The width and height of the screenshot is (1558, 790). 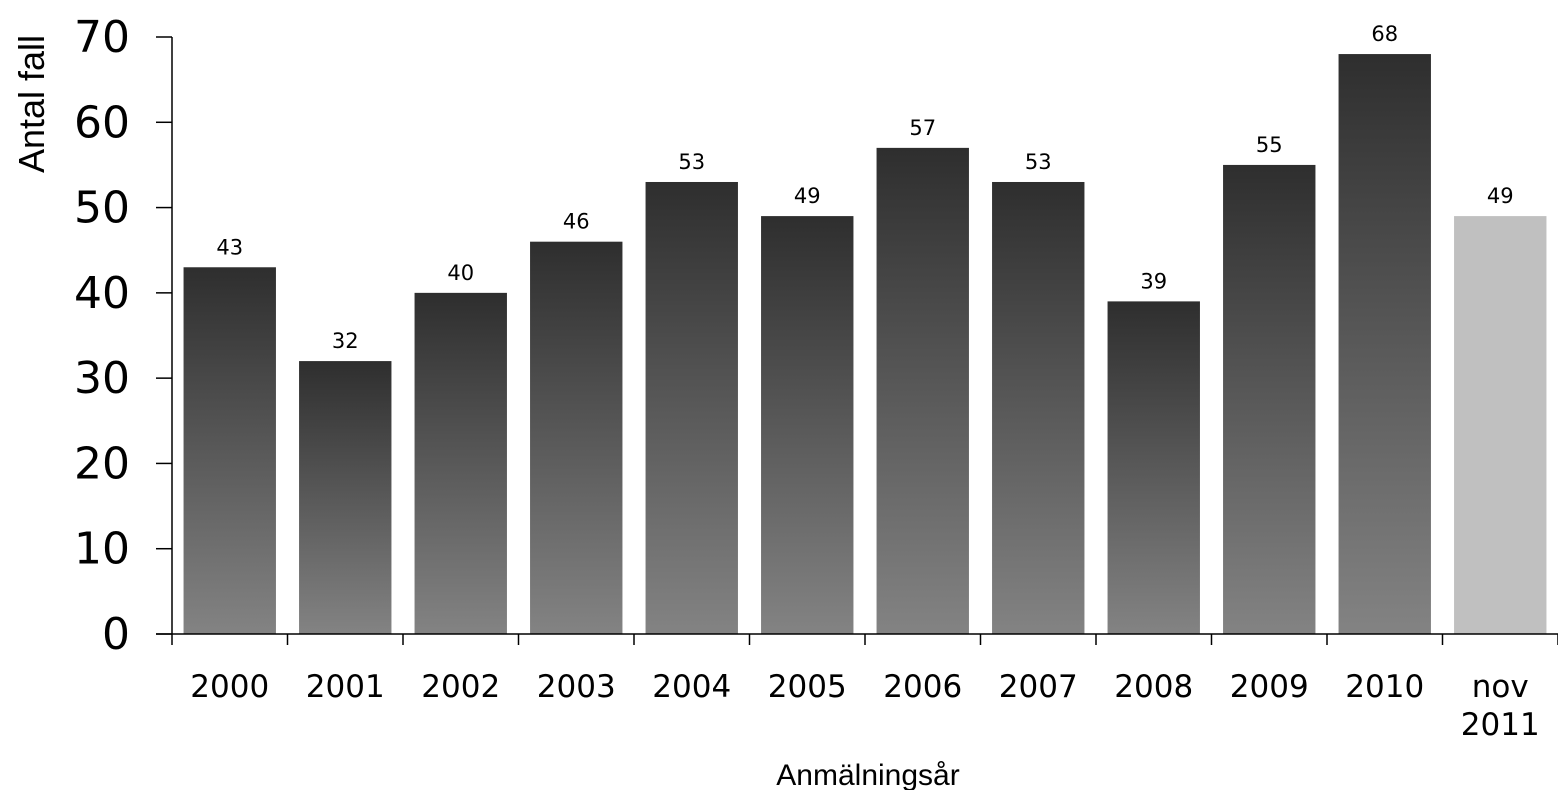 What do you see at coordinates (1500, 196) in the screenshot?
I see `data-label-11: 49` at bounding box center [1500, 196].